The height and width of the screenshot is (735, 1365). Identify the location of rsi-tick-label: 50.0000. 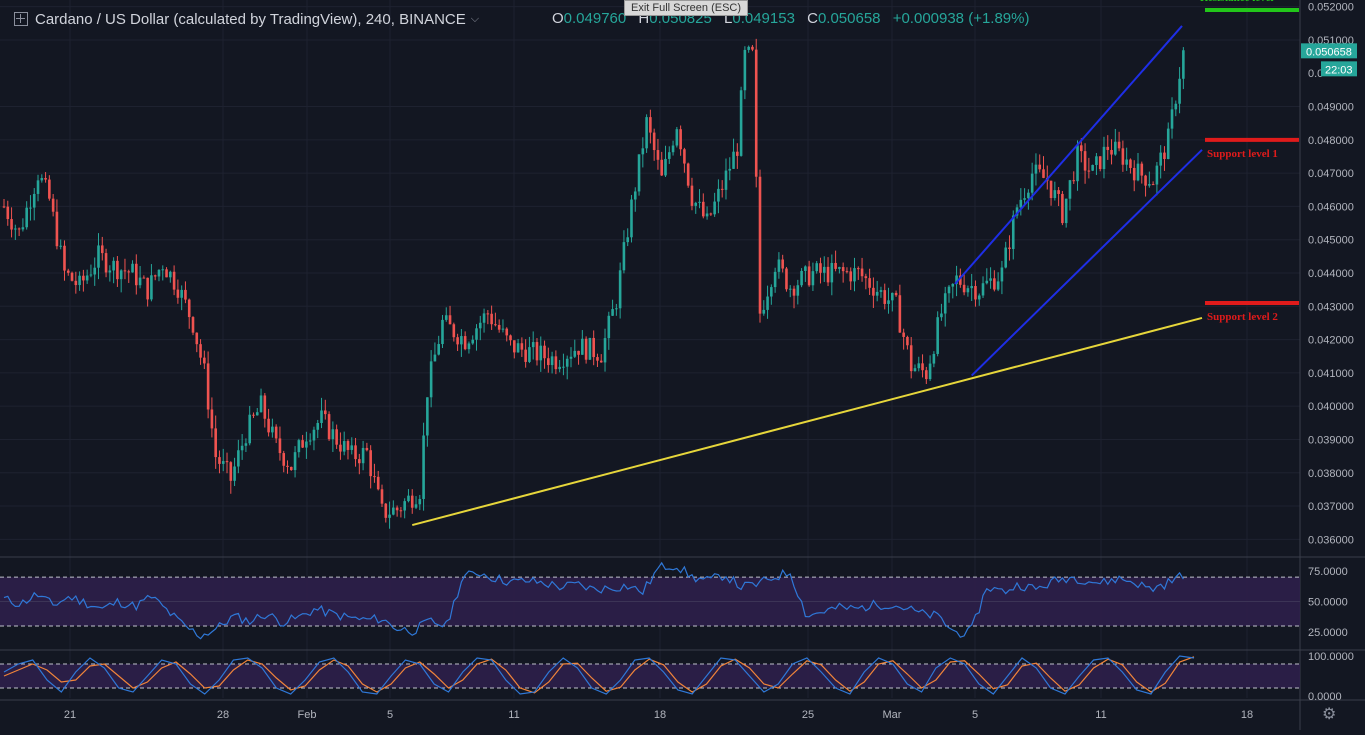
(1328, 603).